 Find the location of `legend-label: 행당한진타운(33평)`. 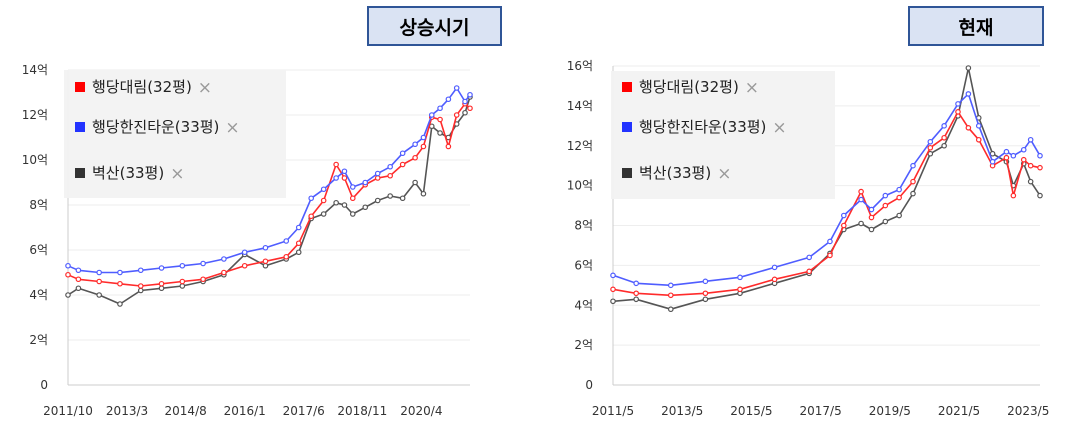

legend-label: 행당한진타운(33평) is located at coordinates (155, 127).